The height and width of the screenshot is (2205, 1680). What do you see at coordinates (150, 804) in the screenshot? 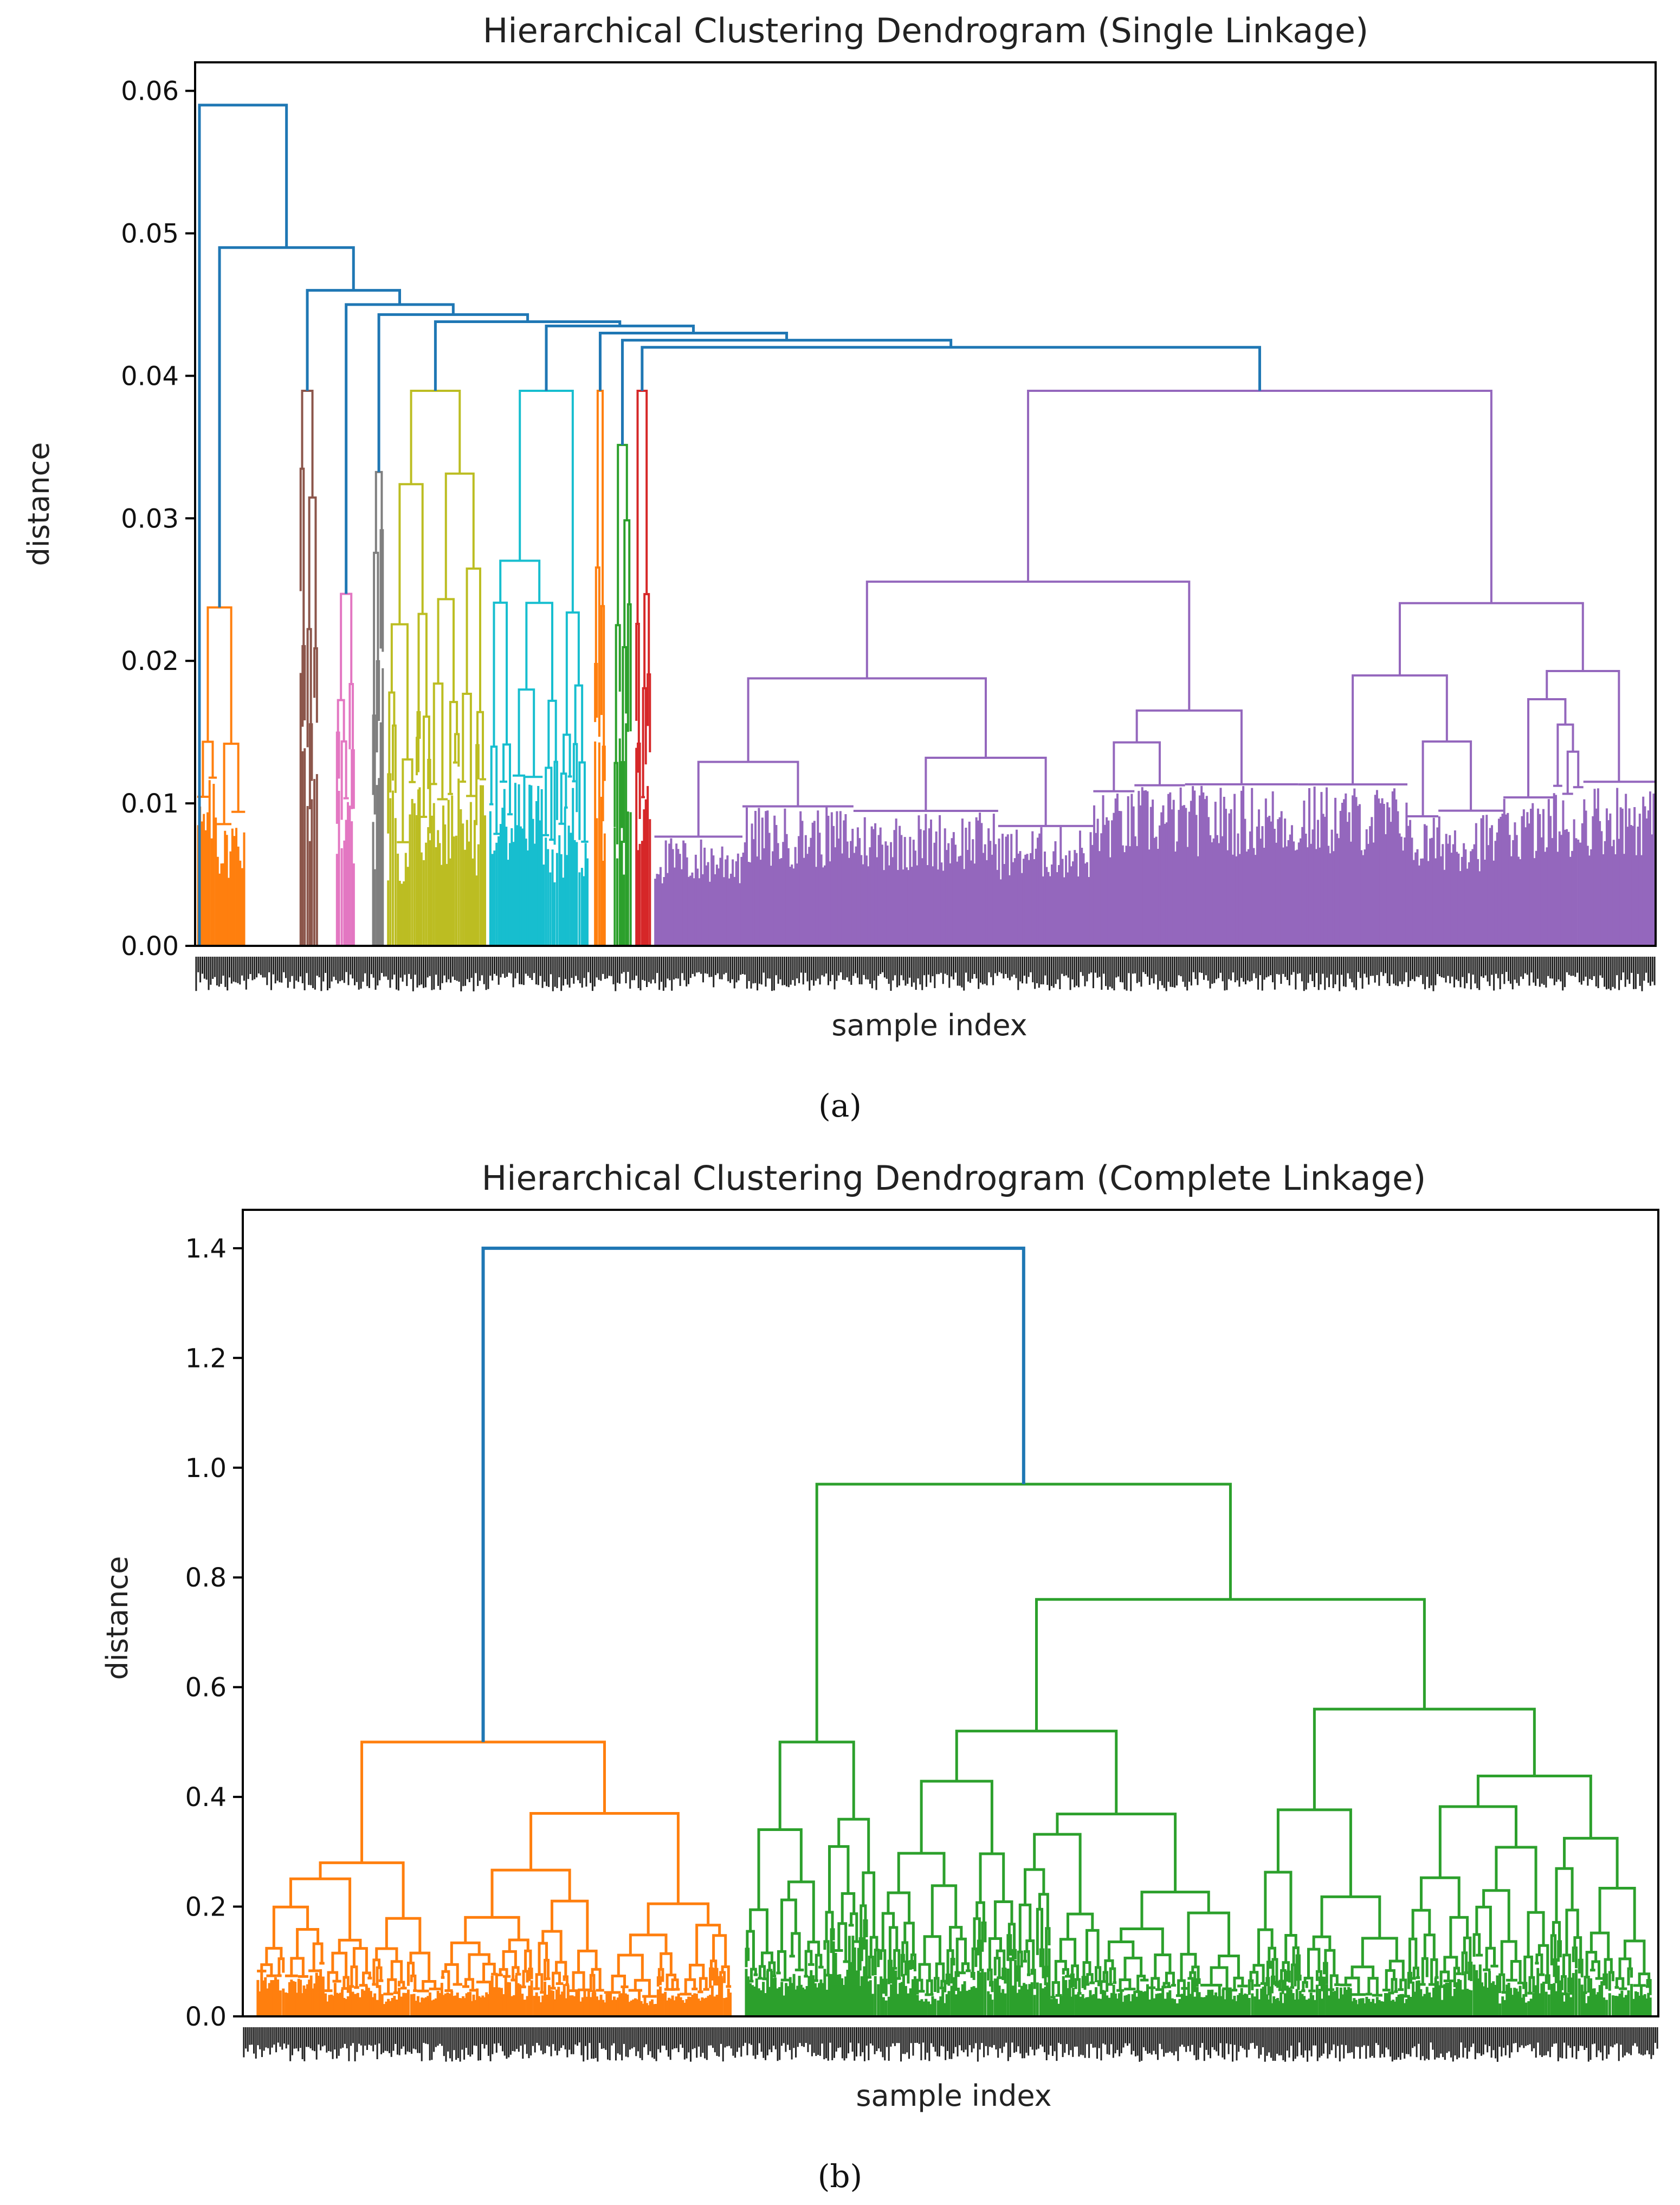
I see `y-tick-label: 0.01` at bounding box center [150, 804].